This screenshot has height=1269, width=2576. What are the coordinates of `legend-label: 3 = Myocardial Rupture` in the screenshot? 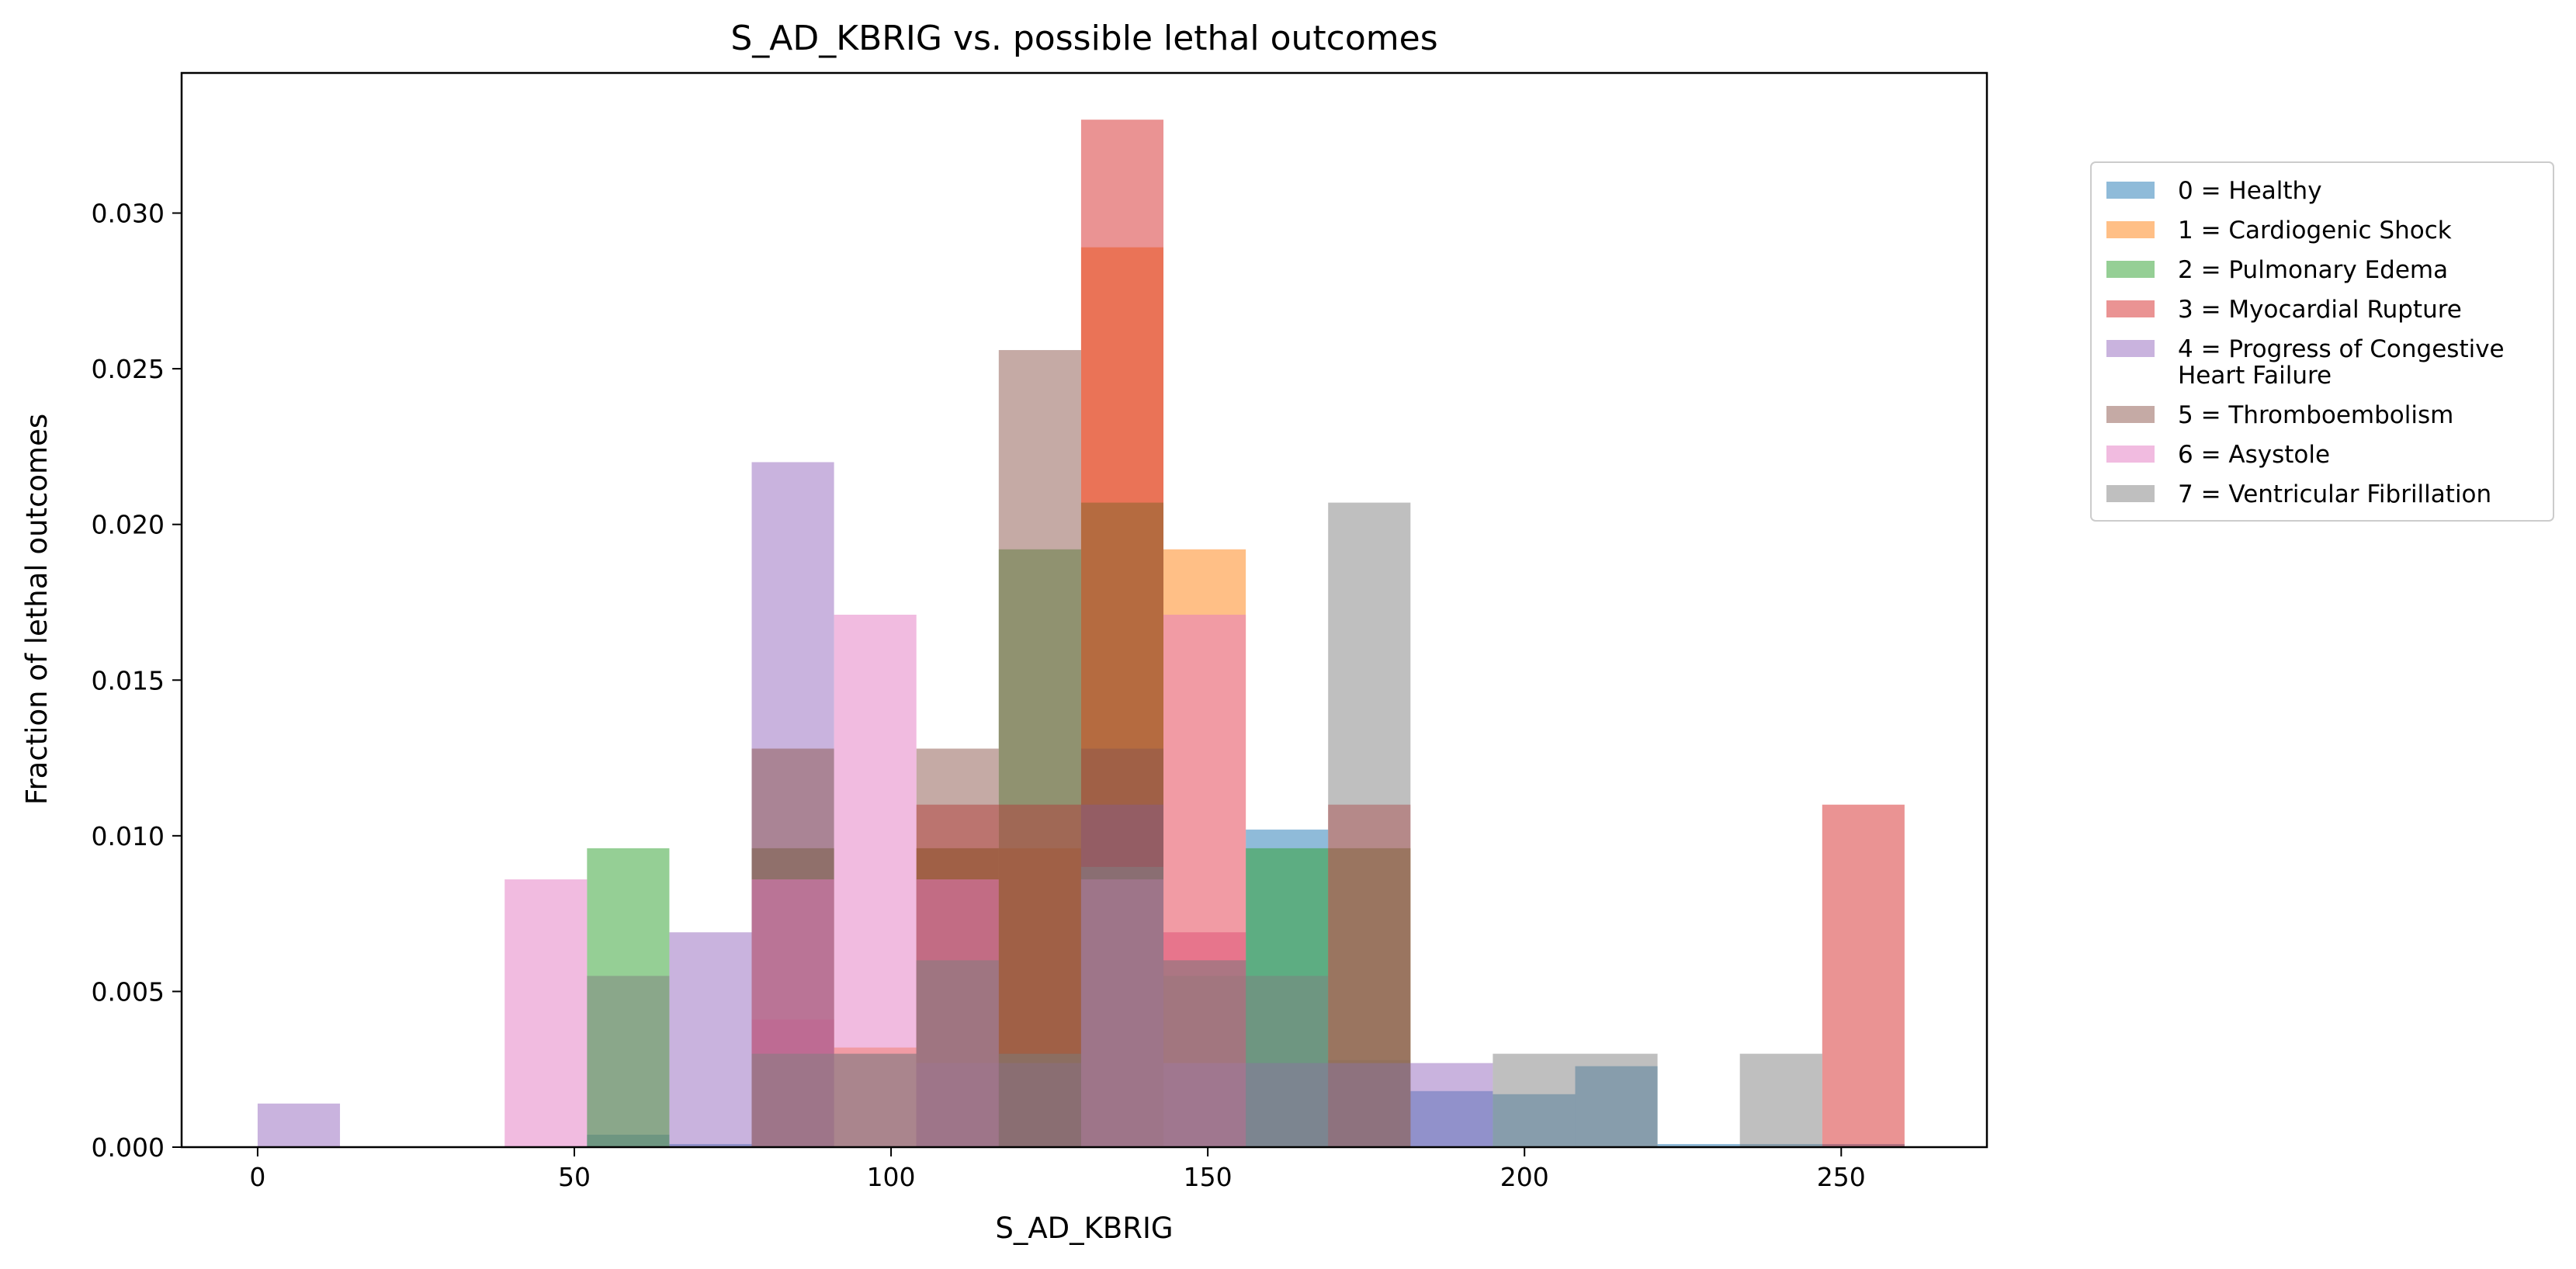 It's located at (2320, 310).